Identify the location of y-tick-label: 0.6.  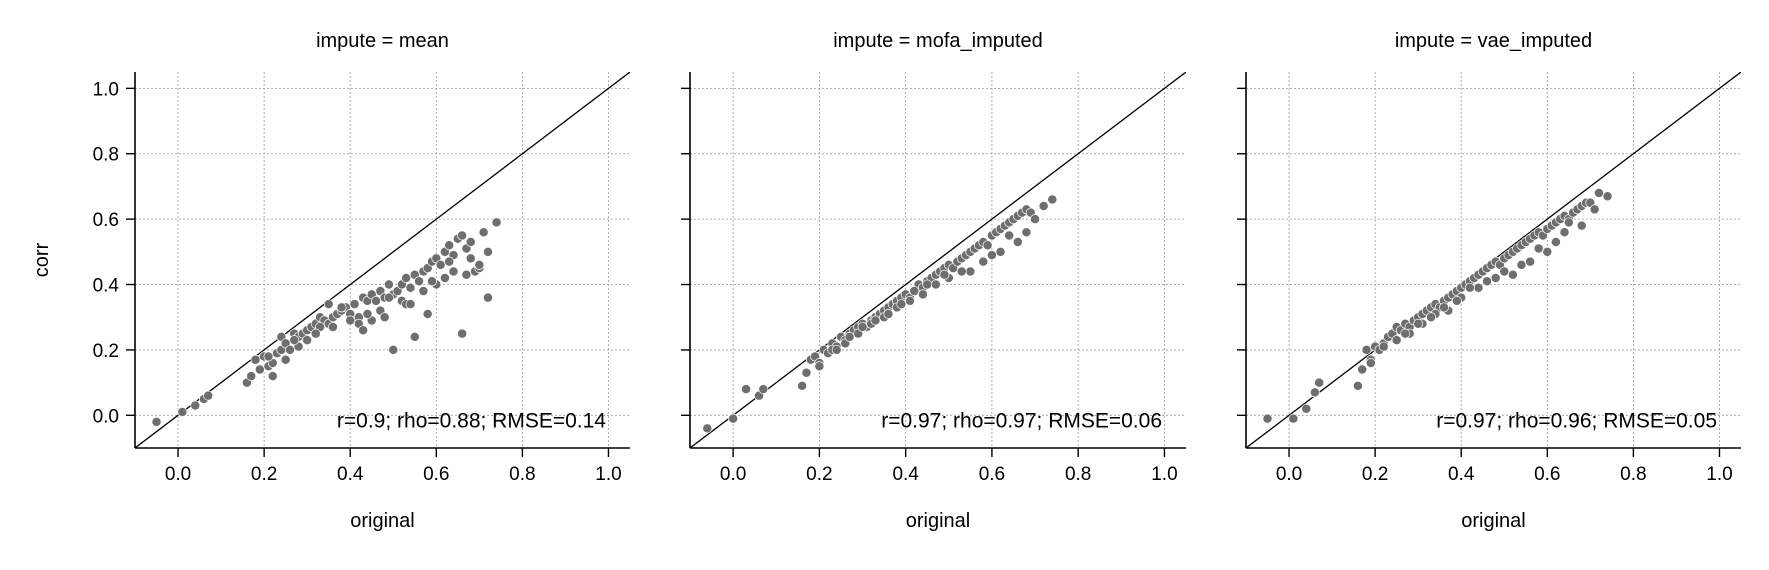
(106, 220).